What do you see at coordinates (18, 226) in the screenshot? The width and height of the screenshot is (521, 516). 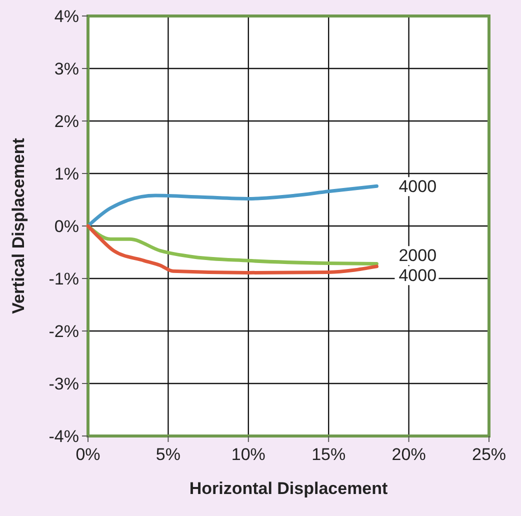 I see `y-axis-title: Vertical Displacement` at bounding box center [18, 226].